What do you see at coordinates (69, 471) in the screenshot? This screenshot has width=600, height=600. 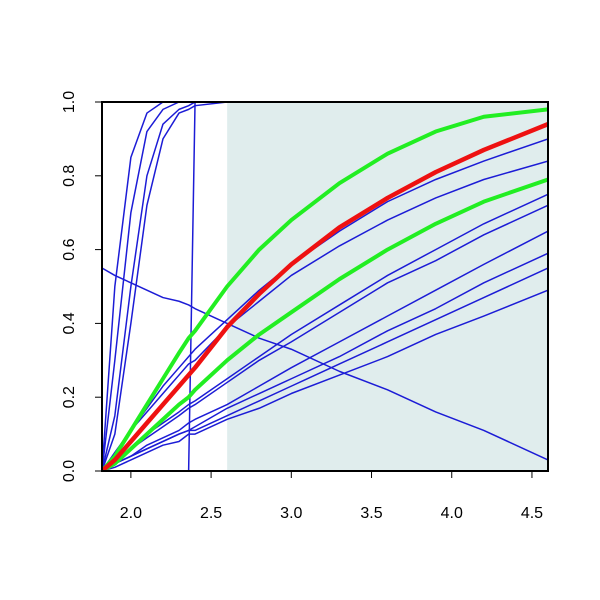 I see `y-tick-label: 0.0` at bounding box center [69, 471].